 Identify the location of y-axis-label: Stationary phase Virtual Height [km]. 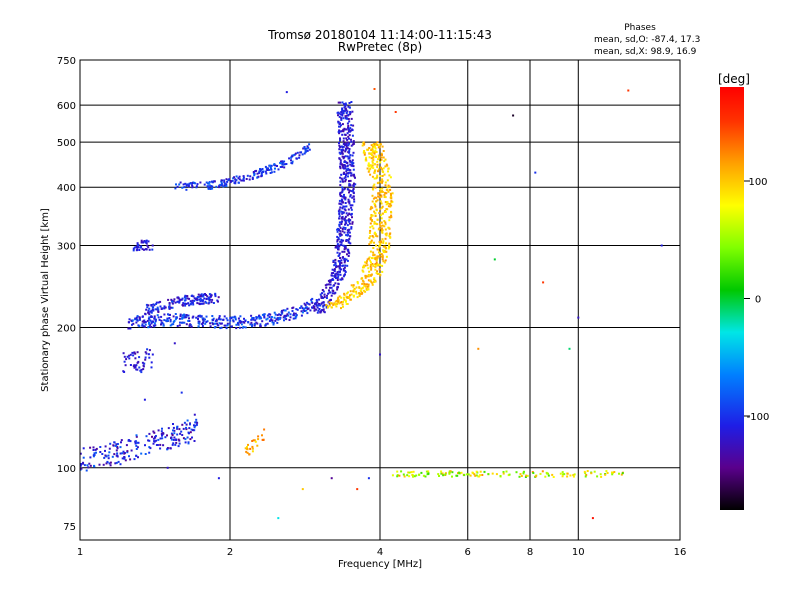
(45, 300).